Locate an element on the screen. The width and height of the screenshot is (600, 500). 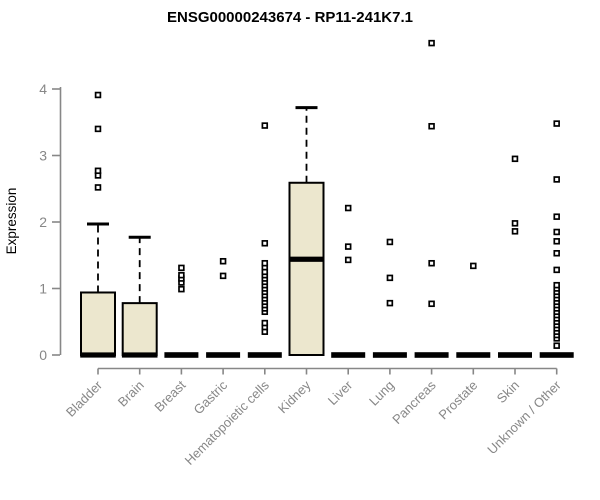
y-tick-label: 1 is located at coordinates (43, 289).